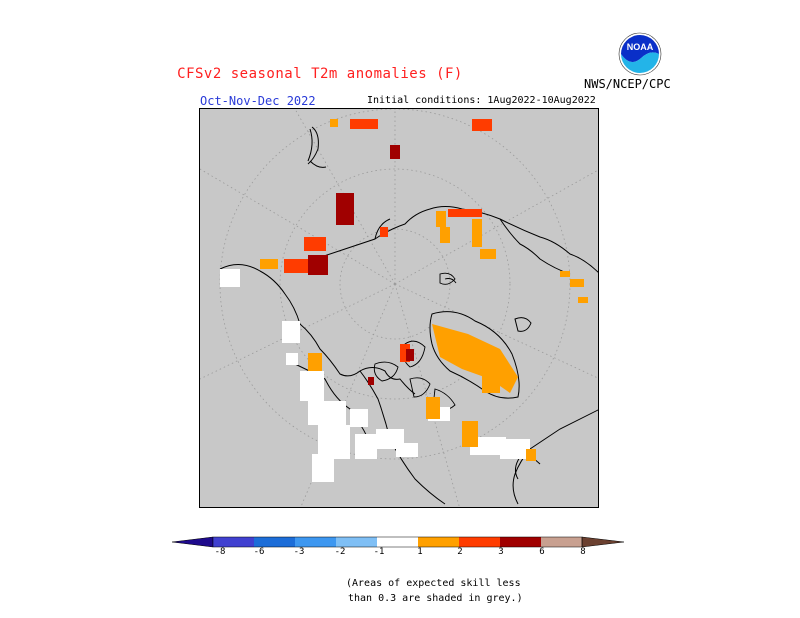 Image resolution: width=800 pixels, height=618 pixels. Describe the element at coordinates (433, 583) in the screenshot. I see `footnote-line-1: (Areas of expected skill less` at that location.